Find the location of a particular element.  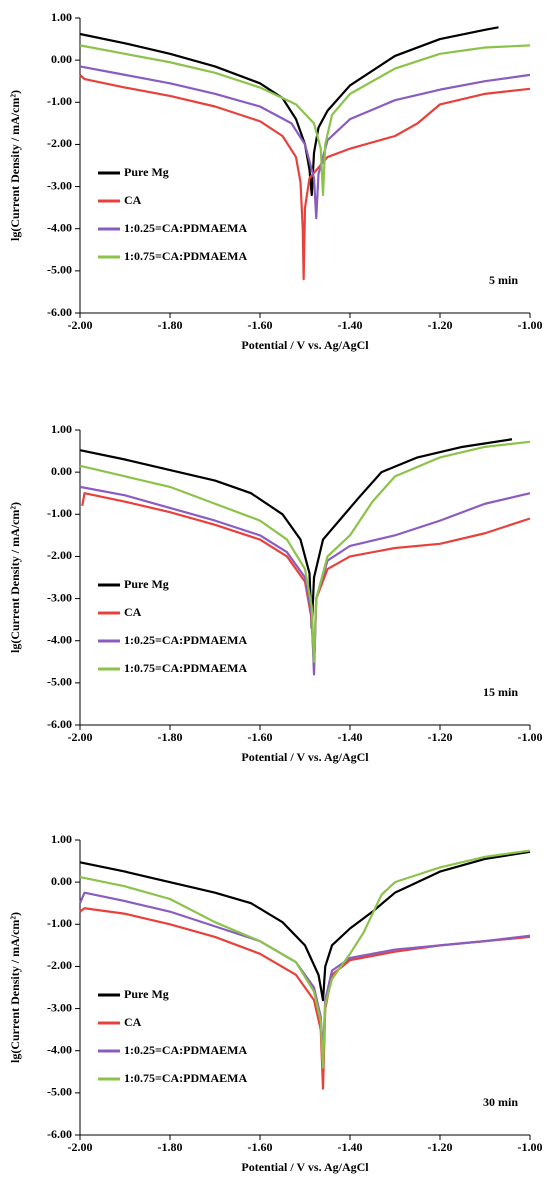

annotation: 5 min is located at coordinates (503, 280).